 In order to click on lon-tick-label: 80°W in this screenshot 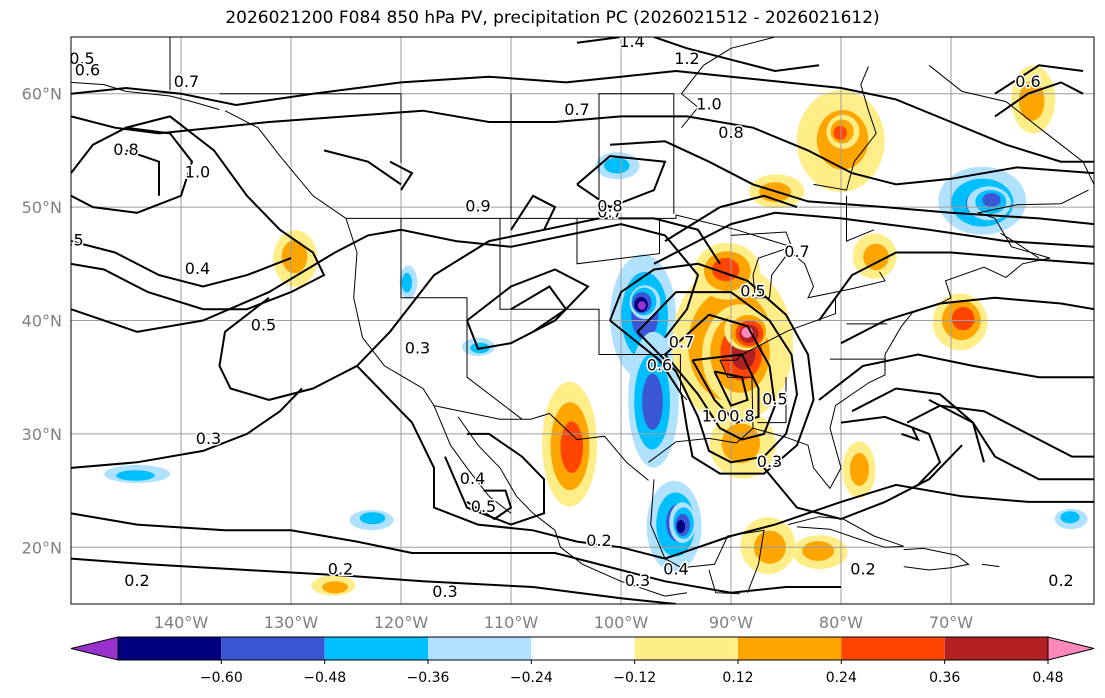, I will do `click(841, 622)`.